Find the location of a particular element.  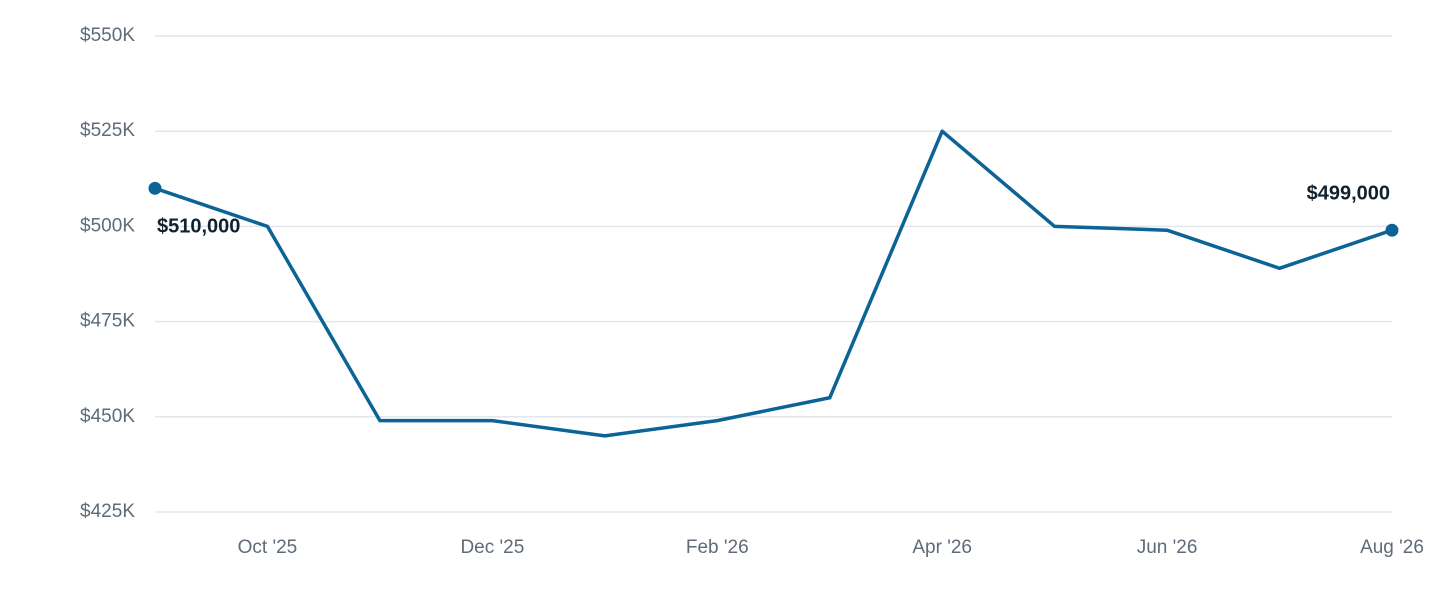

value-label: $499,000 is located at coordinates (1348, 193).